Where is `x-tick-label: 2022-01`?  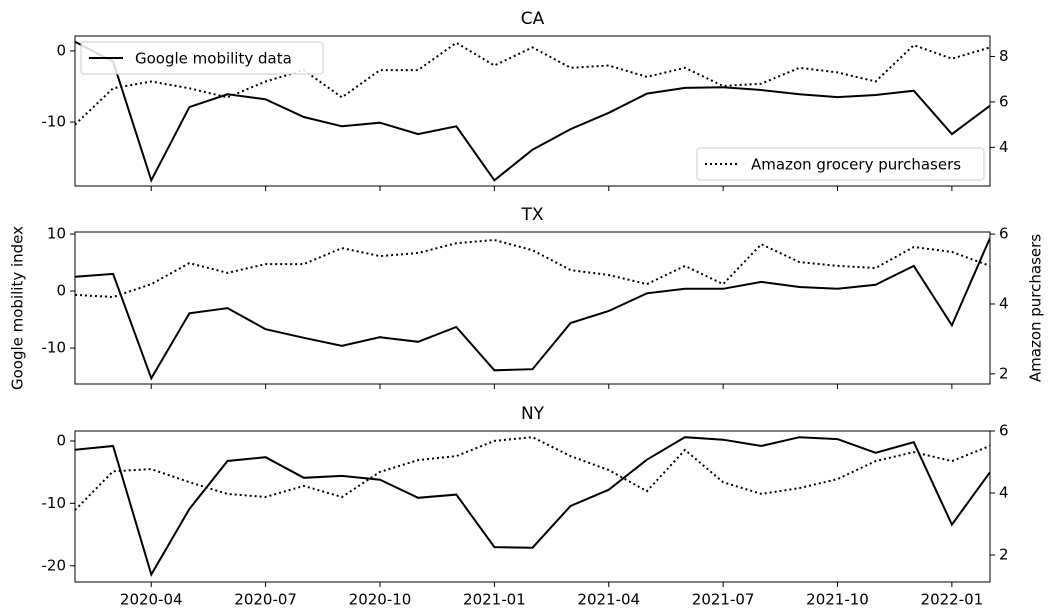 x-tick-label: 2022-01 is located at coordinates (952, 600).